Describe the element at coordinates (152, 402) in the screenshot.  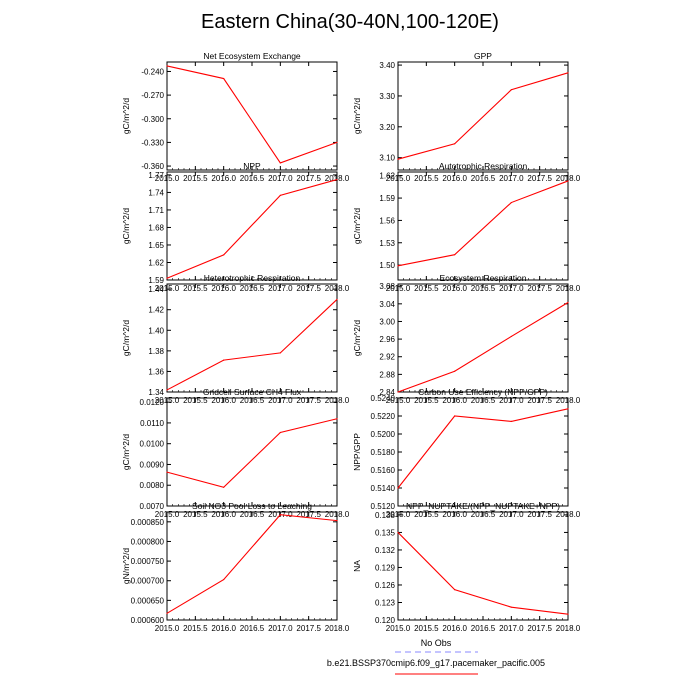
I see `y-tick-label: 0.0120` at that location.